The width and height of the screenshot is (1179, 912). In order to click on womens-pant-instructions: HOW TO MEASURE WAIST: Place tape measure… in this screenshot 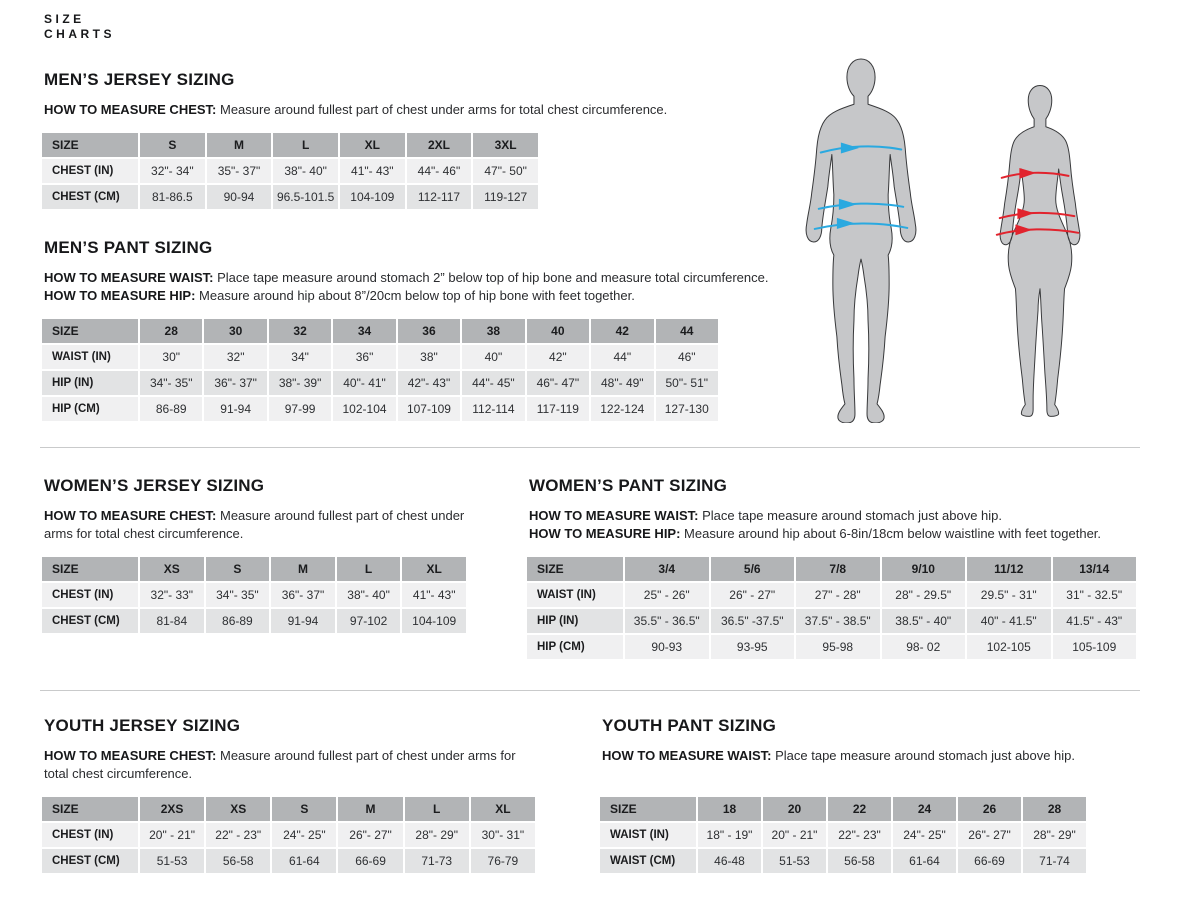, I will do `click(837, 525)`.